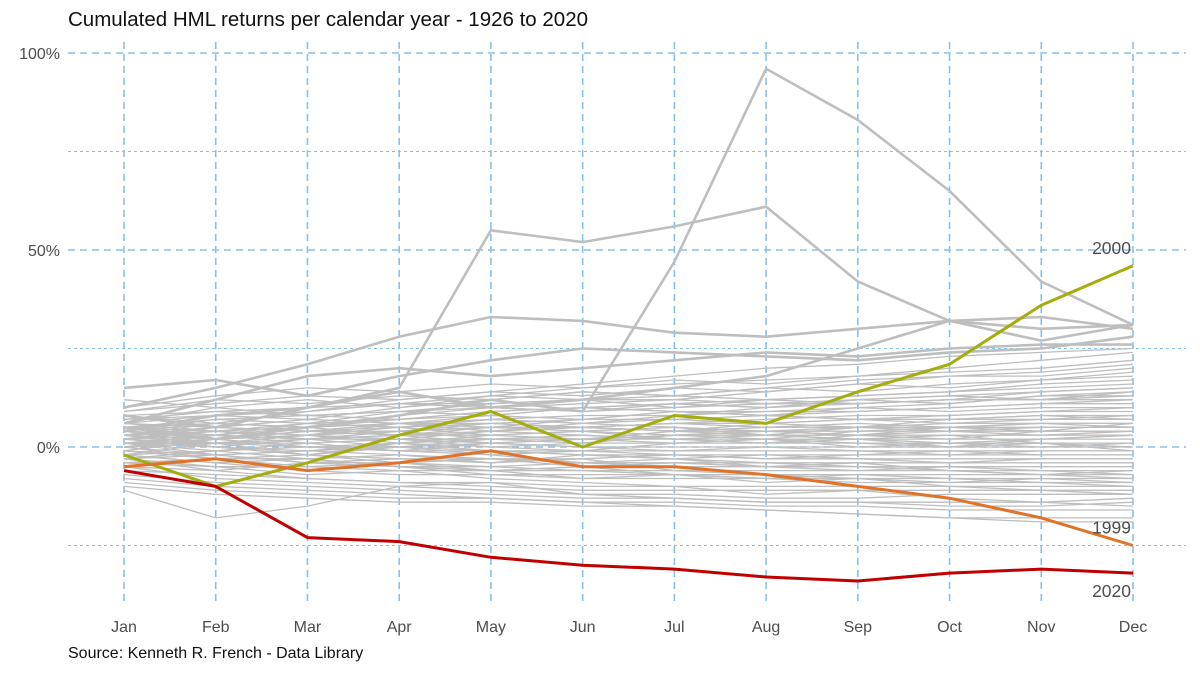 Image resolution: width=1200 pixels, height=675 pixels. What do you see at coordinates (766, 627) in the screenshot?
I see `x-tick-label: Aug` at bounding box center [766, 627].